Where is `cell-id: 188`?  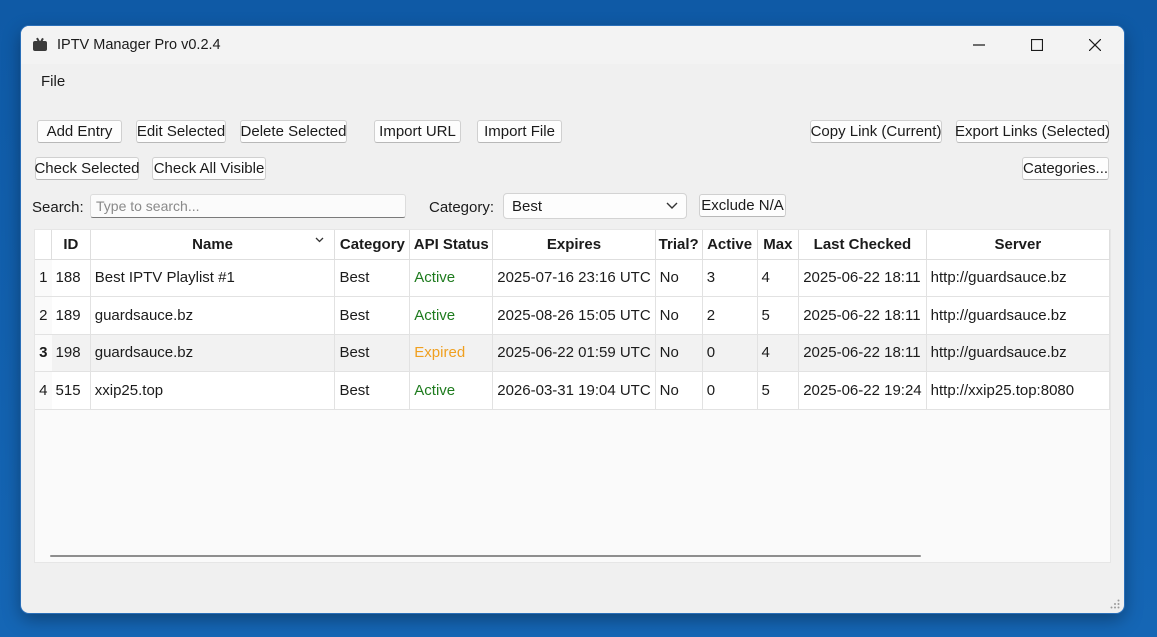
cell-id: 188 is located at coordinates (71, 278).